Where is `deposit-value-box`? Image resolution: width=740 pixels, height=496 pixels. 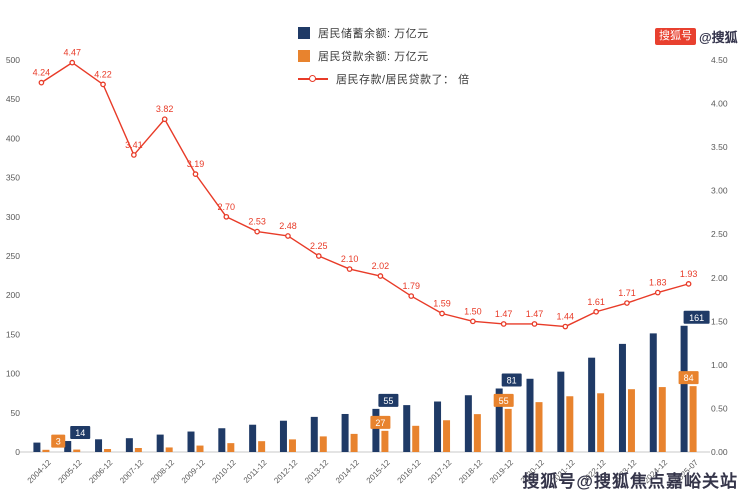 deposit-value-box is located at coordinates (696, 317).